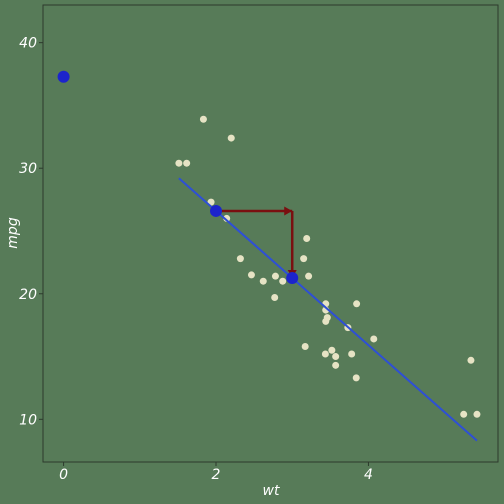 This screenshot has height=504, width=504. Describe the element at coordinates (28, 44) in the screenshot. I see `y-tick-label: 40` at that location.